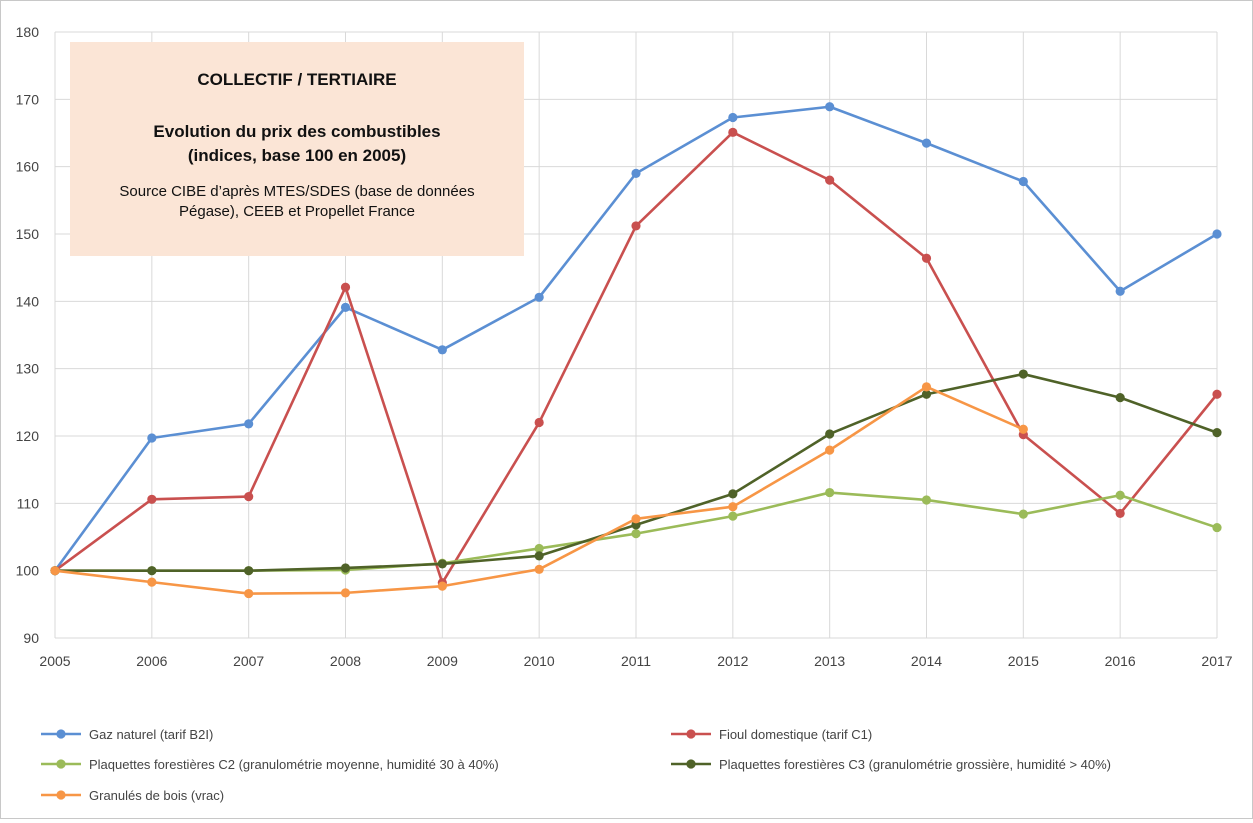 The height and width of the screenshot is (823, 1253). Describe the element at coordinates (156, 795) in the screenshot. I see `legend-label: Granulés de bois (vrac)` at that location.